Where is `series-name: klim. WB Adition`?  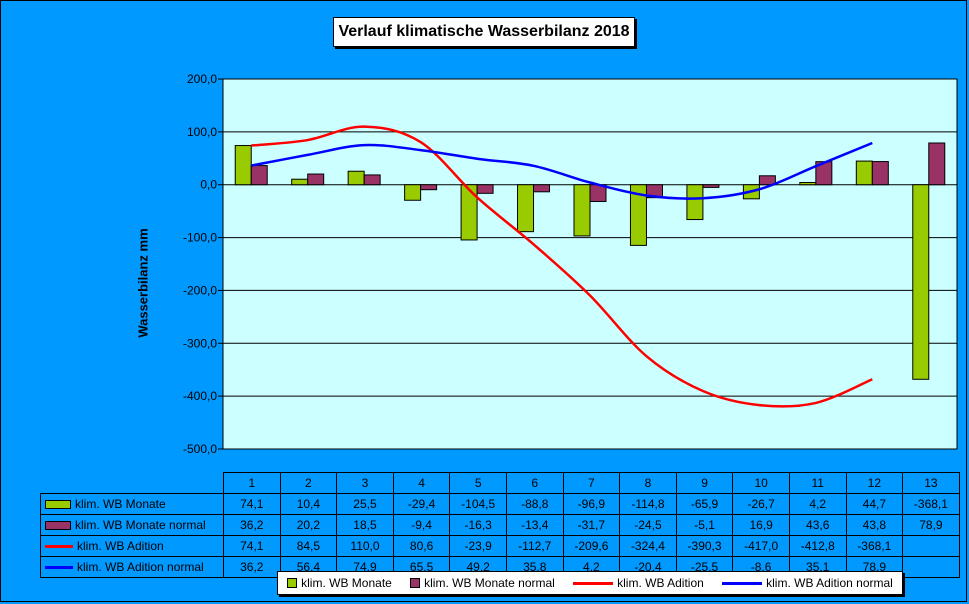
series-name: klim. WB Adition is located at coordinates (120, 546).